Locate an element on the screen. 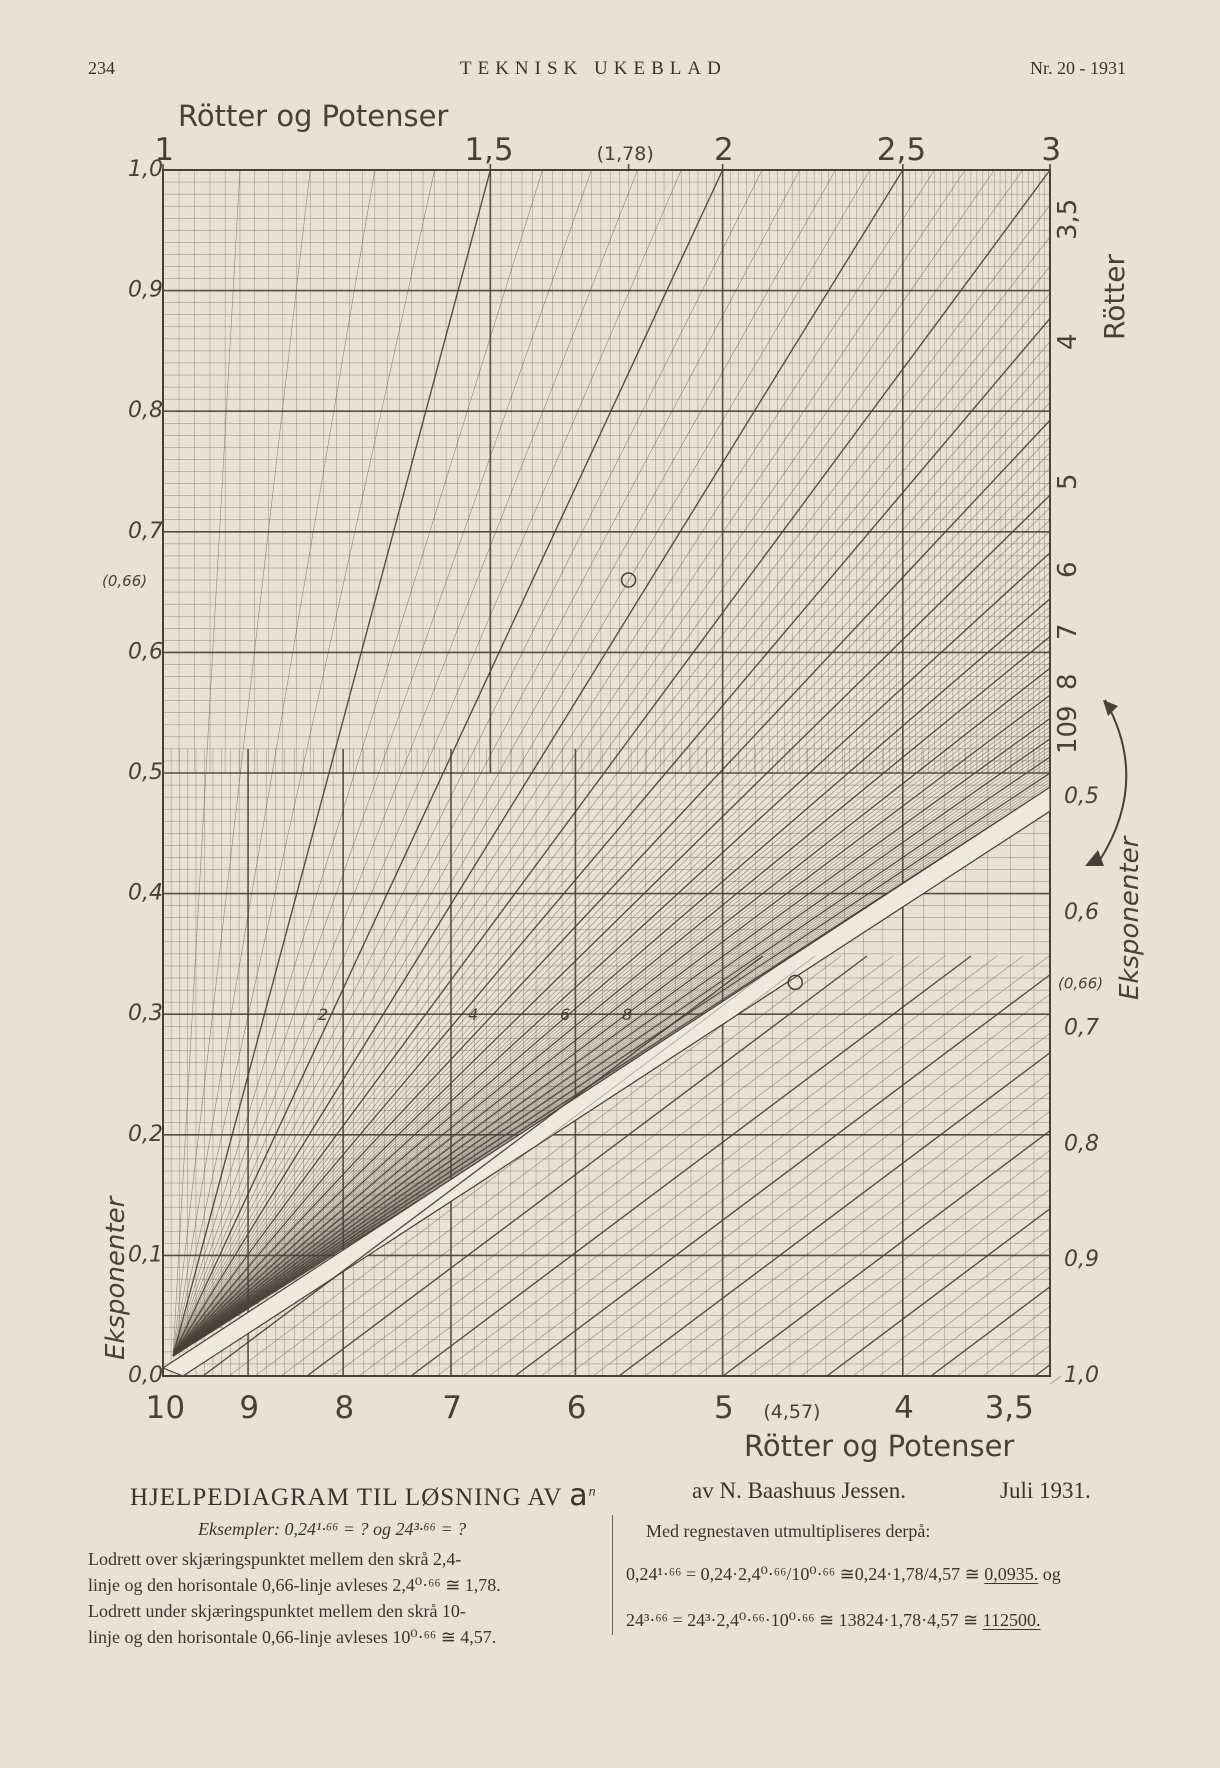 The image size is (1220, 1768). bottom-tick-label: (4,57) is located at coordinates (791, 1412).